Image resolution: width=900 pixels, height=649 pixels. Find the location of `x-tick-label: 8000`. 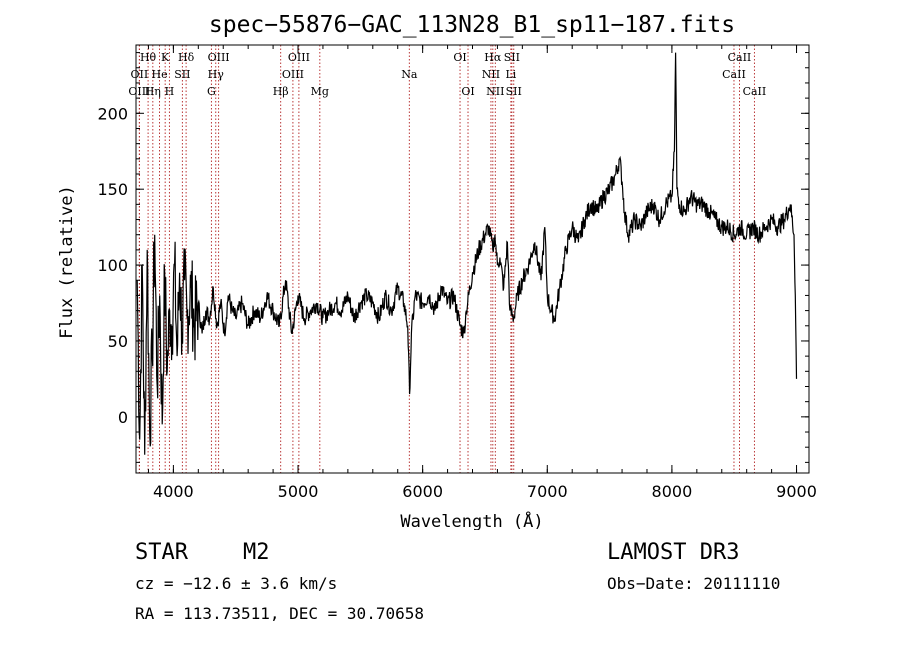

x-tick-label: 8000 is located at coordinates (672, 491).